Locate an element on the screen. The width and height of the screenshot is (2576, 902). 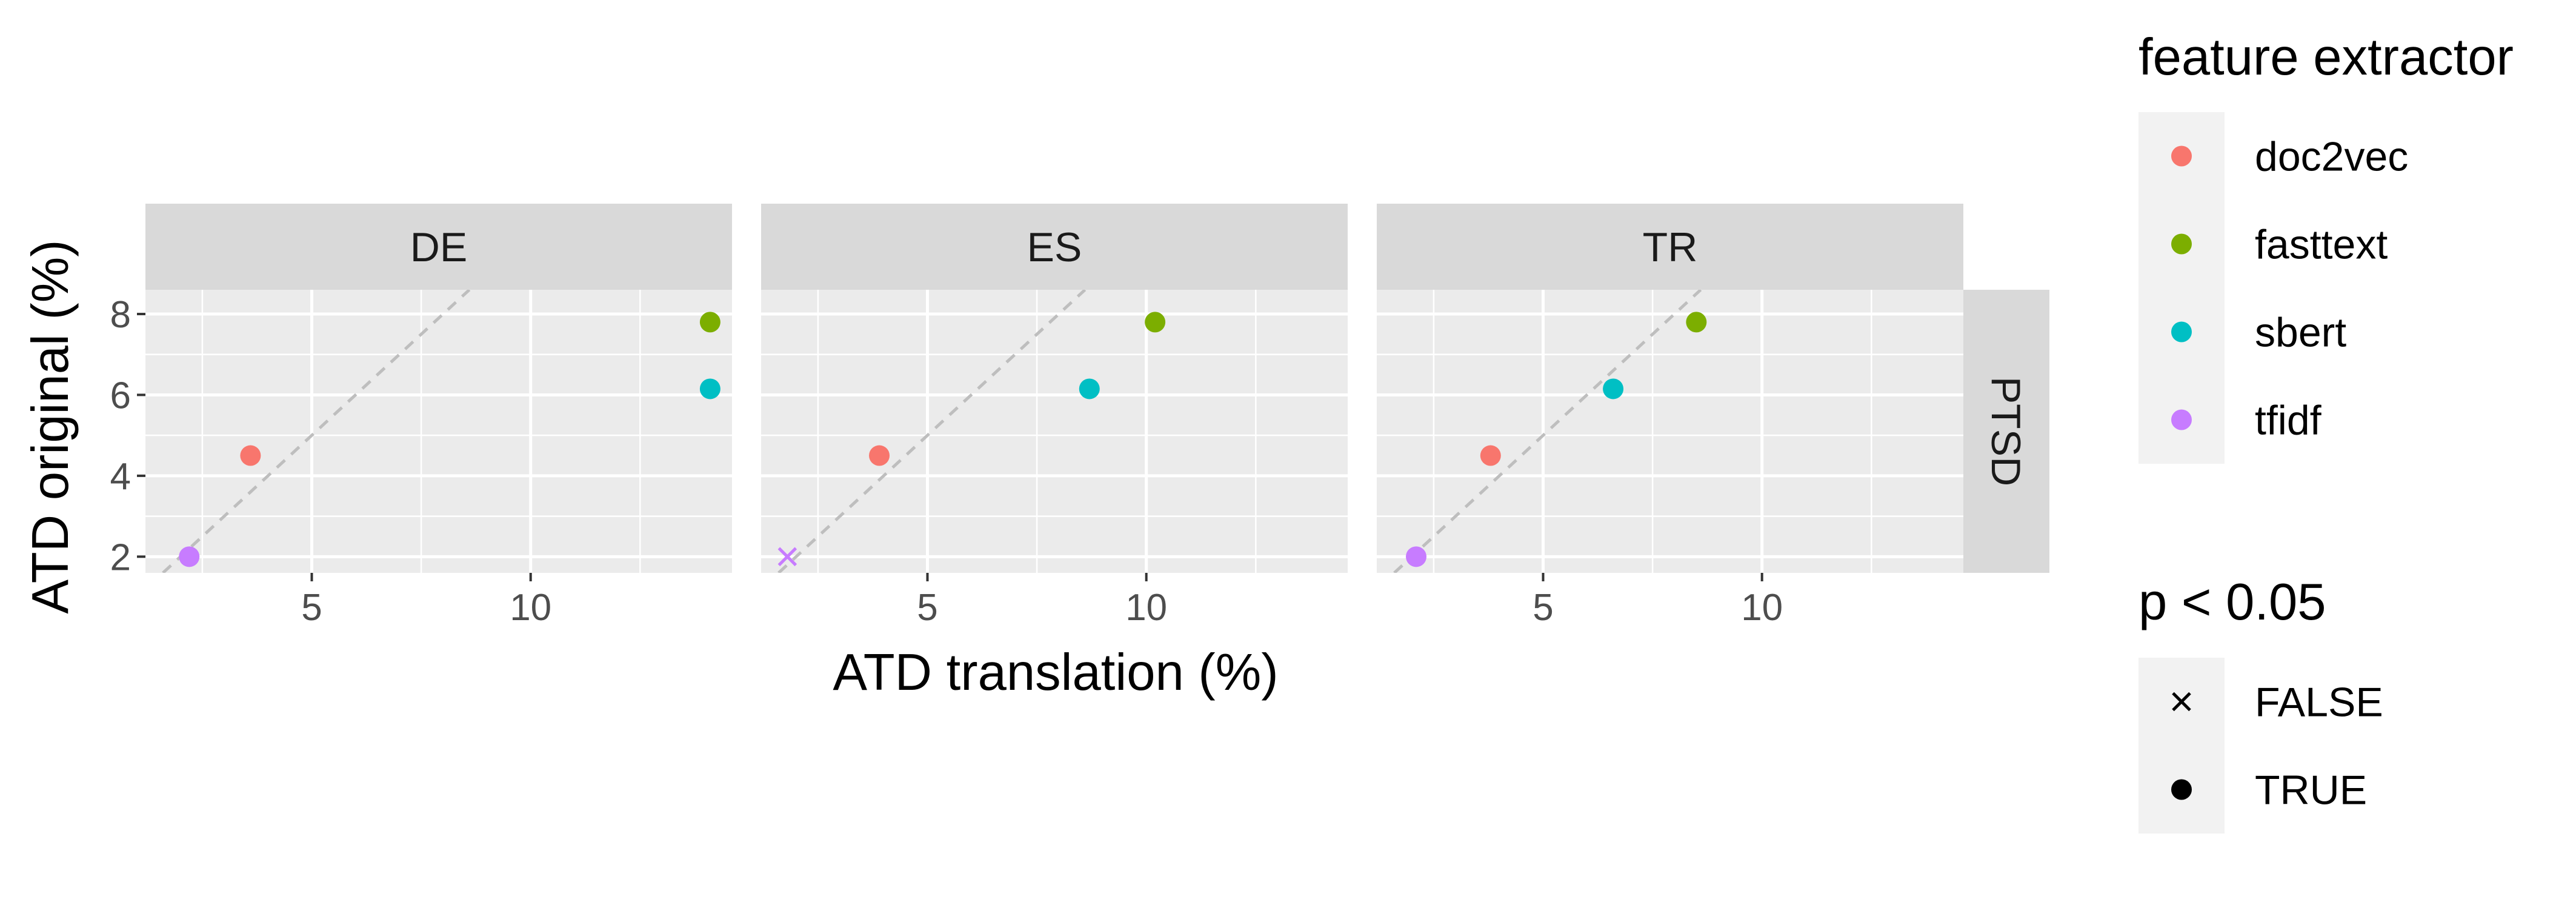
legend-key-doc2vec is located at coordinates (2181, 156).